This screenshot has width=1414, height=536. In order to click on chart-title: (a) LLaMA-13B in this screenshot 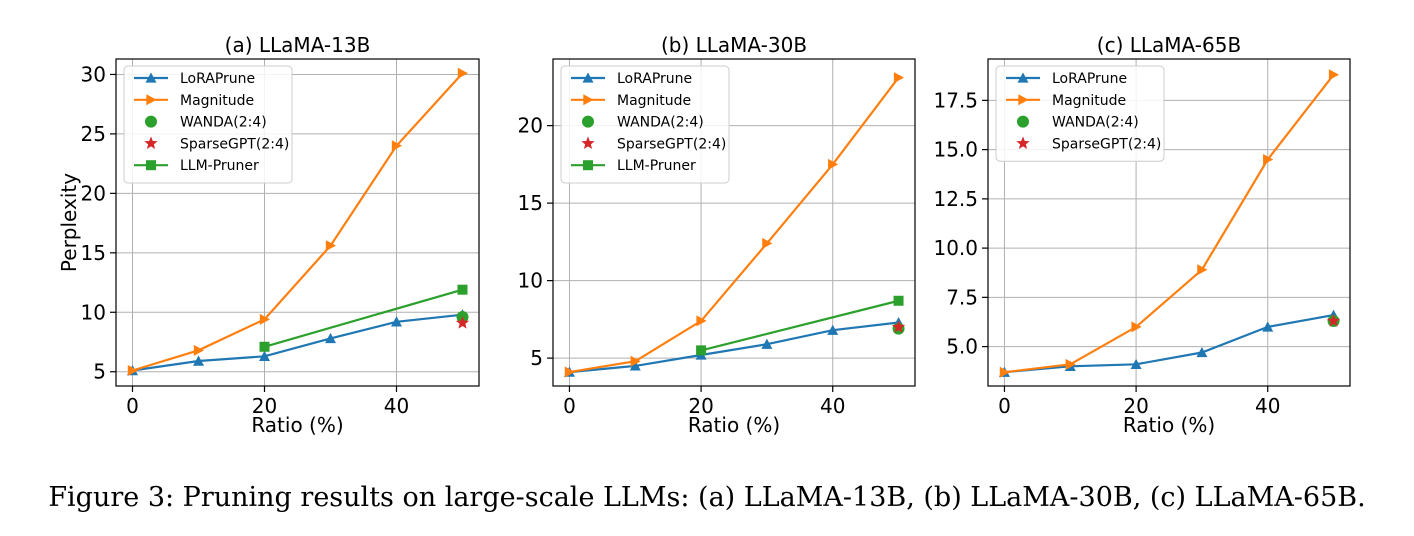, I will do `click(298, 45)`.